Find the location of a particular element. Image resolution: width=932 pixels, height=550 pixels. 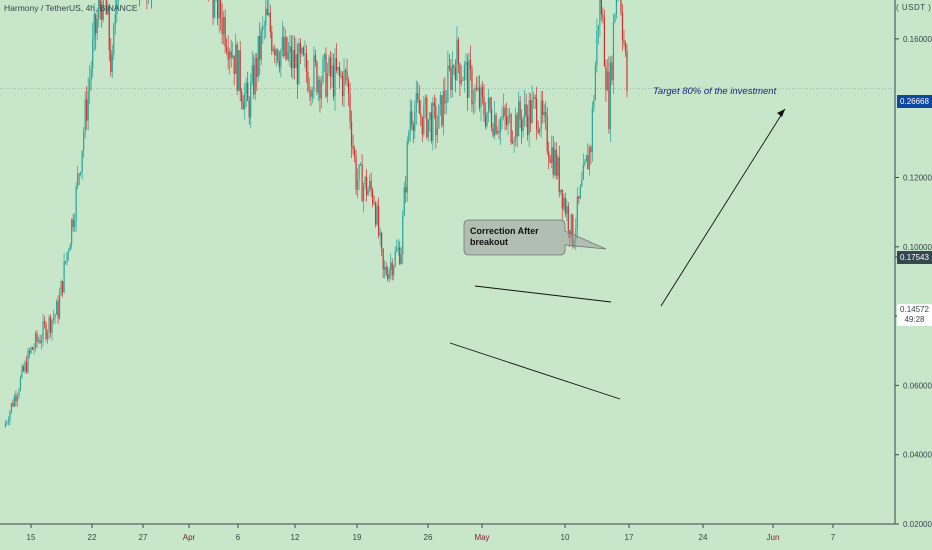

x-tick-label: 26 is located at coordinates (428, 537).